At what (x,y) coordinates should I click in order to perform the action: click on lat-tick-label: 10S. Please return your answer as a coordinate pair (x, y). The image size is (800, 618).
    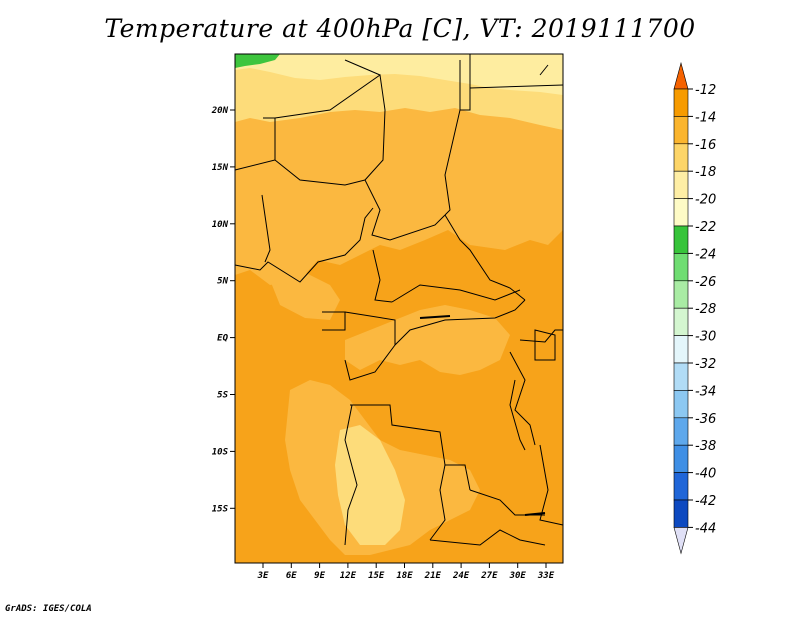
    Looking at the image, I should click on (220, 452).